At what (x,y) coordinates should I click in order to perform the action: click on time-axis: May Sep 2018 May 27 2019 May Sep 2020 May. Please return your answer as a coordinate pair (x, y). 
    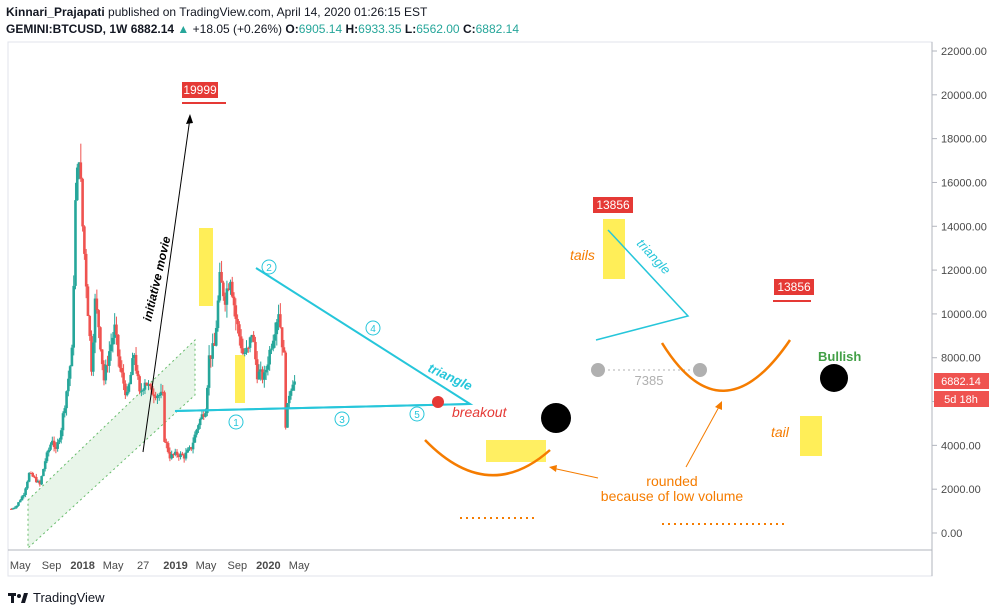
    Looking at the image, I should click on (160, 566).